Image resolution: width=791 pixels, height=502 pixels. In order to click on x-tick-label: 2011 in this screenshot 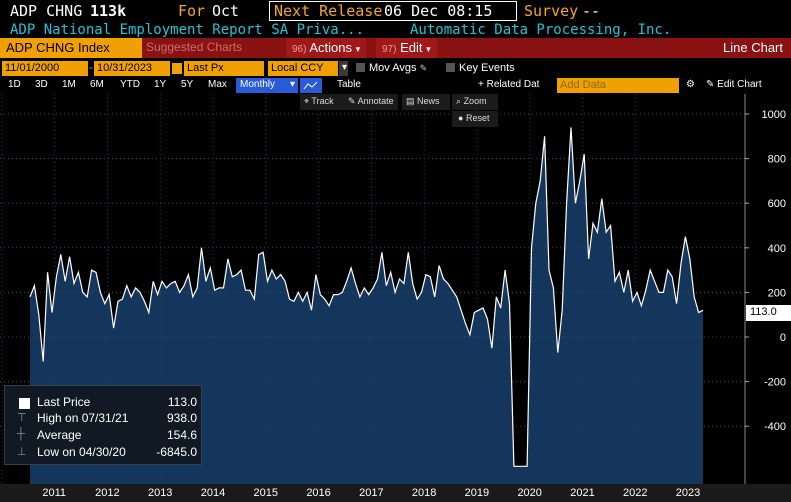, I will do `click(54, 493)`.